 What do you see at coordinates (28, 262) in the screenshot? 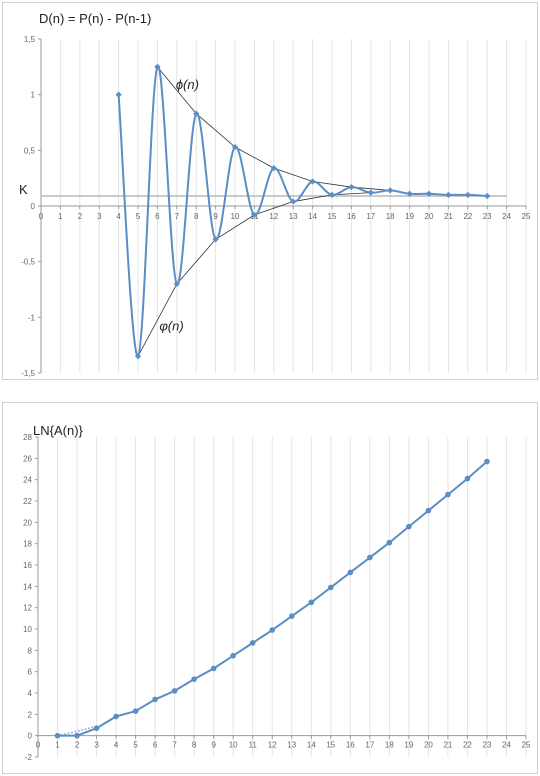
I see `y-tick-label: -0,5` at bounding box center [28, 262].